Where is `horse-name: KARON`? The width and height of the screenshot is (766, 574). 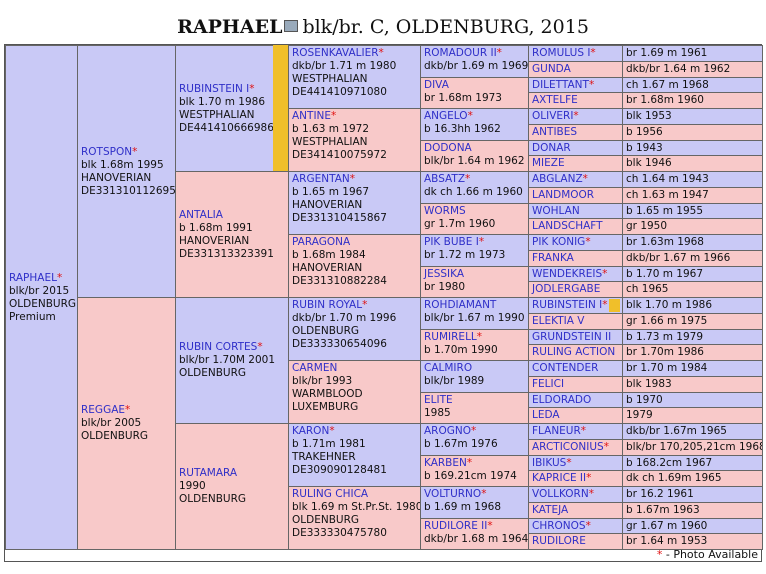 horse-name: KARON is located at coordinates (311, 431).